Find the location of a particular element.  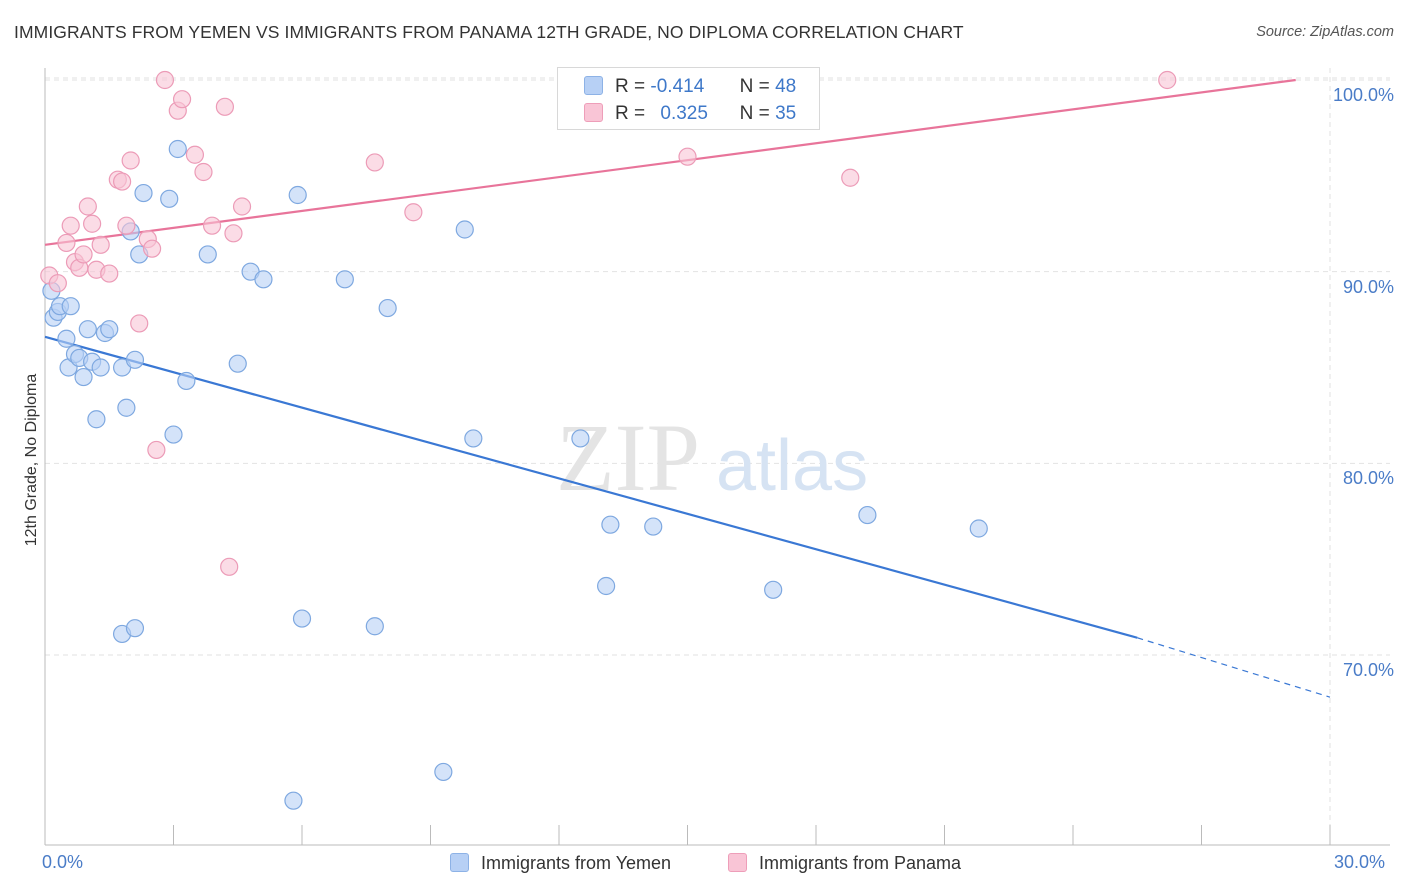

bottom-legend-label: Immigrants from Panama is located at coordinates (860, 863).